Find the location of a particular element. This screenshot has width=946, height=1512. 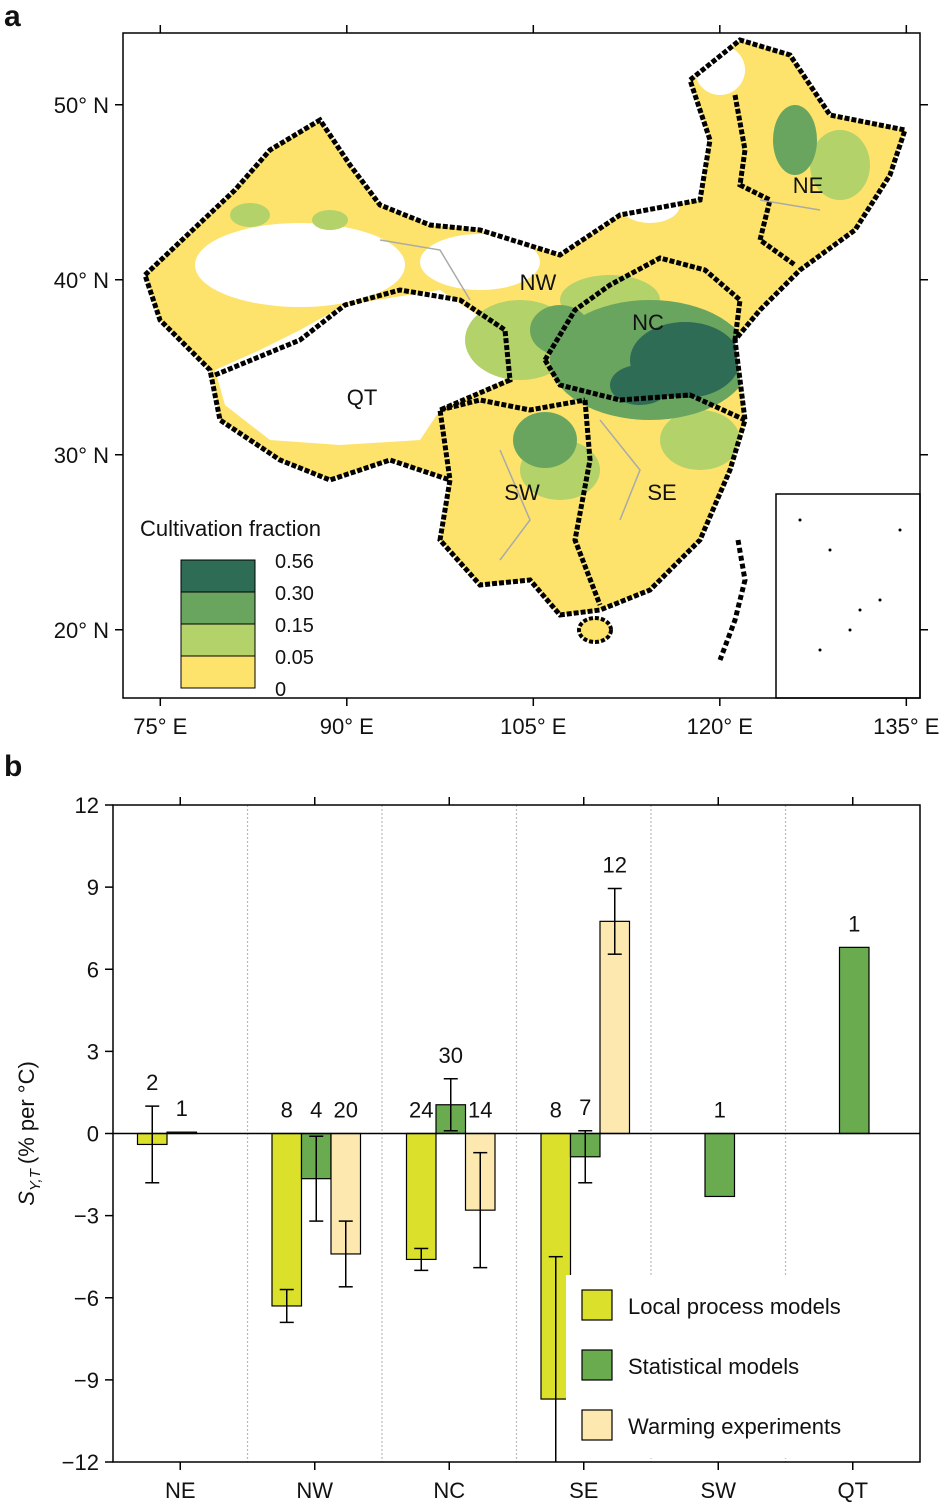

legend-label: Local process models is located at coordinates (734, 1306).